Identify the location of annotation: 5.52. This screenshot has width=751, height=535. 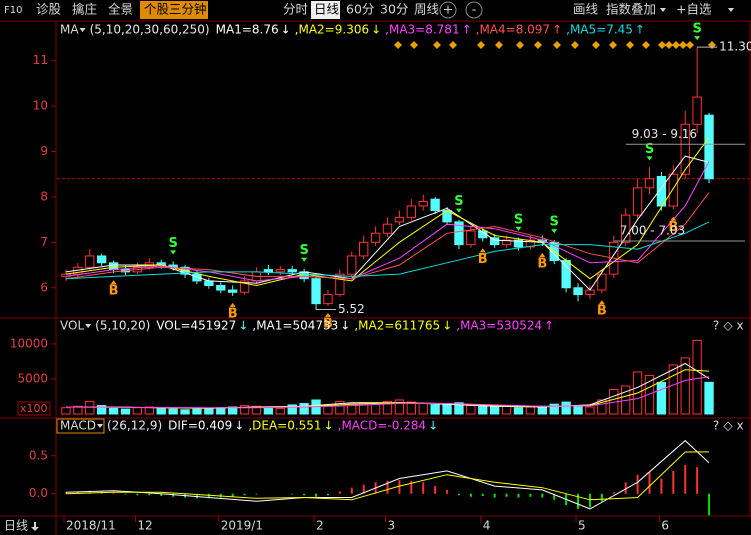
(351, 309).